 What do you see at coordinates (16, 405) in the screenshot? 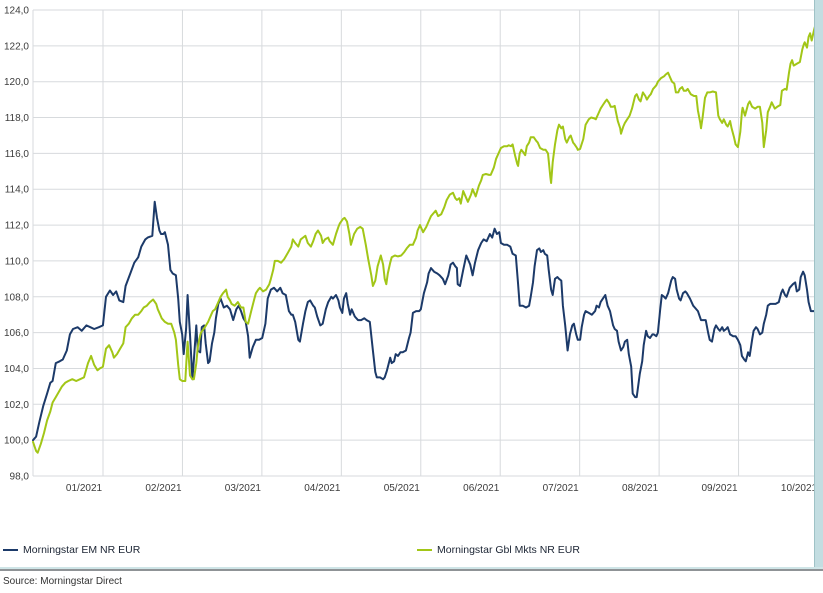
I see `y-tick-label: 102,0` at bounding box center [16, 405].